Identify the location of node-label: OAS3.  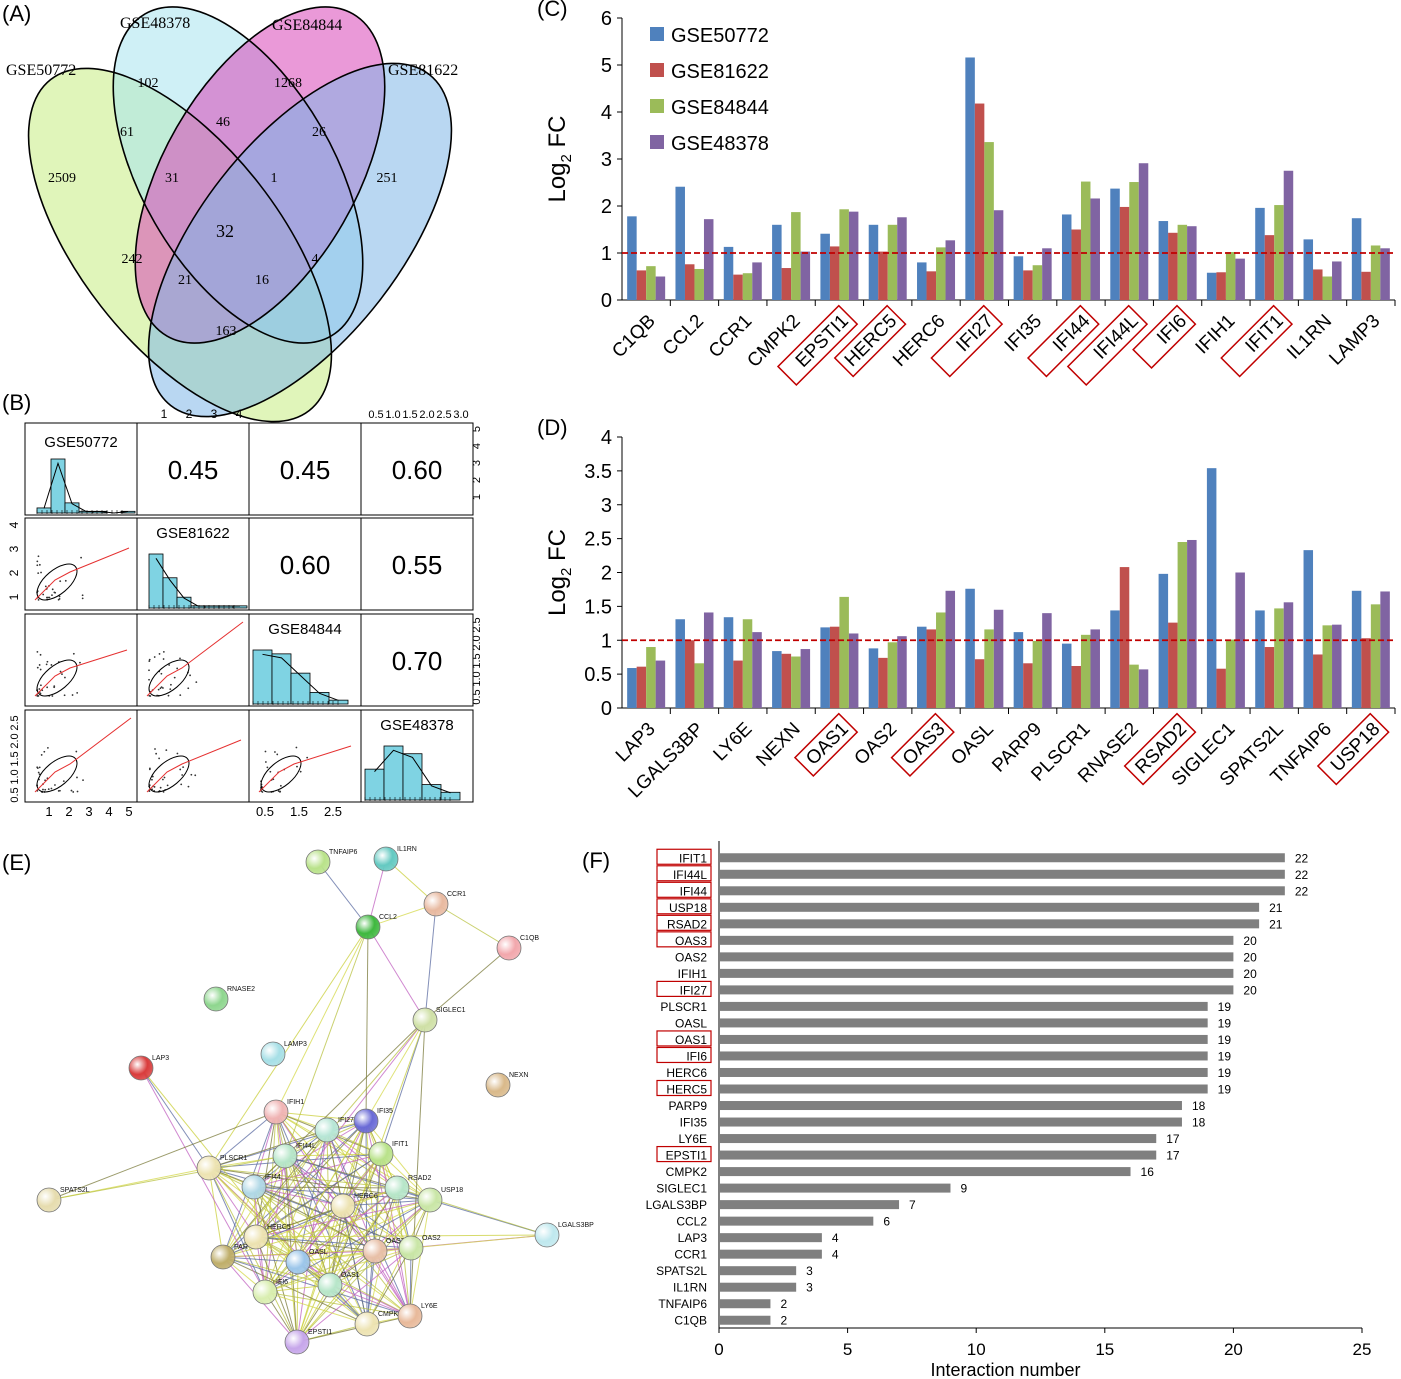
(395, 1241).